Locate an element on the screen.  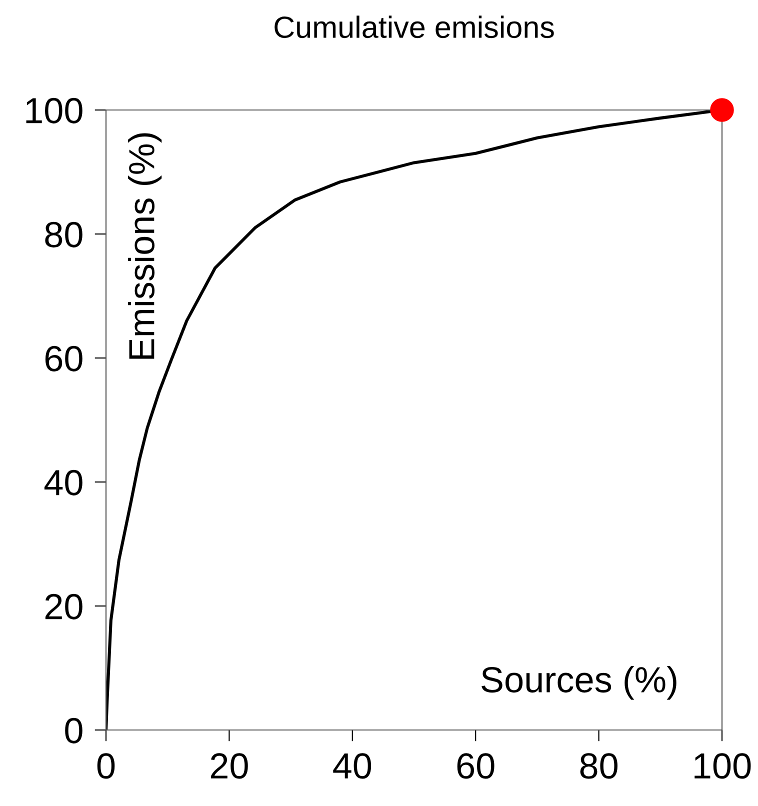
x-tick-label: 20 is located at coordinates (229, 766).